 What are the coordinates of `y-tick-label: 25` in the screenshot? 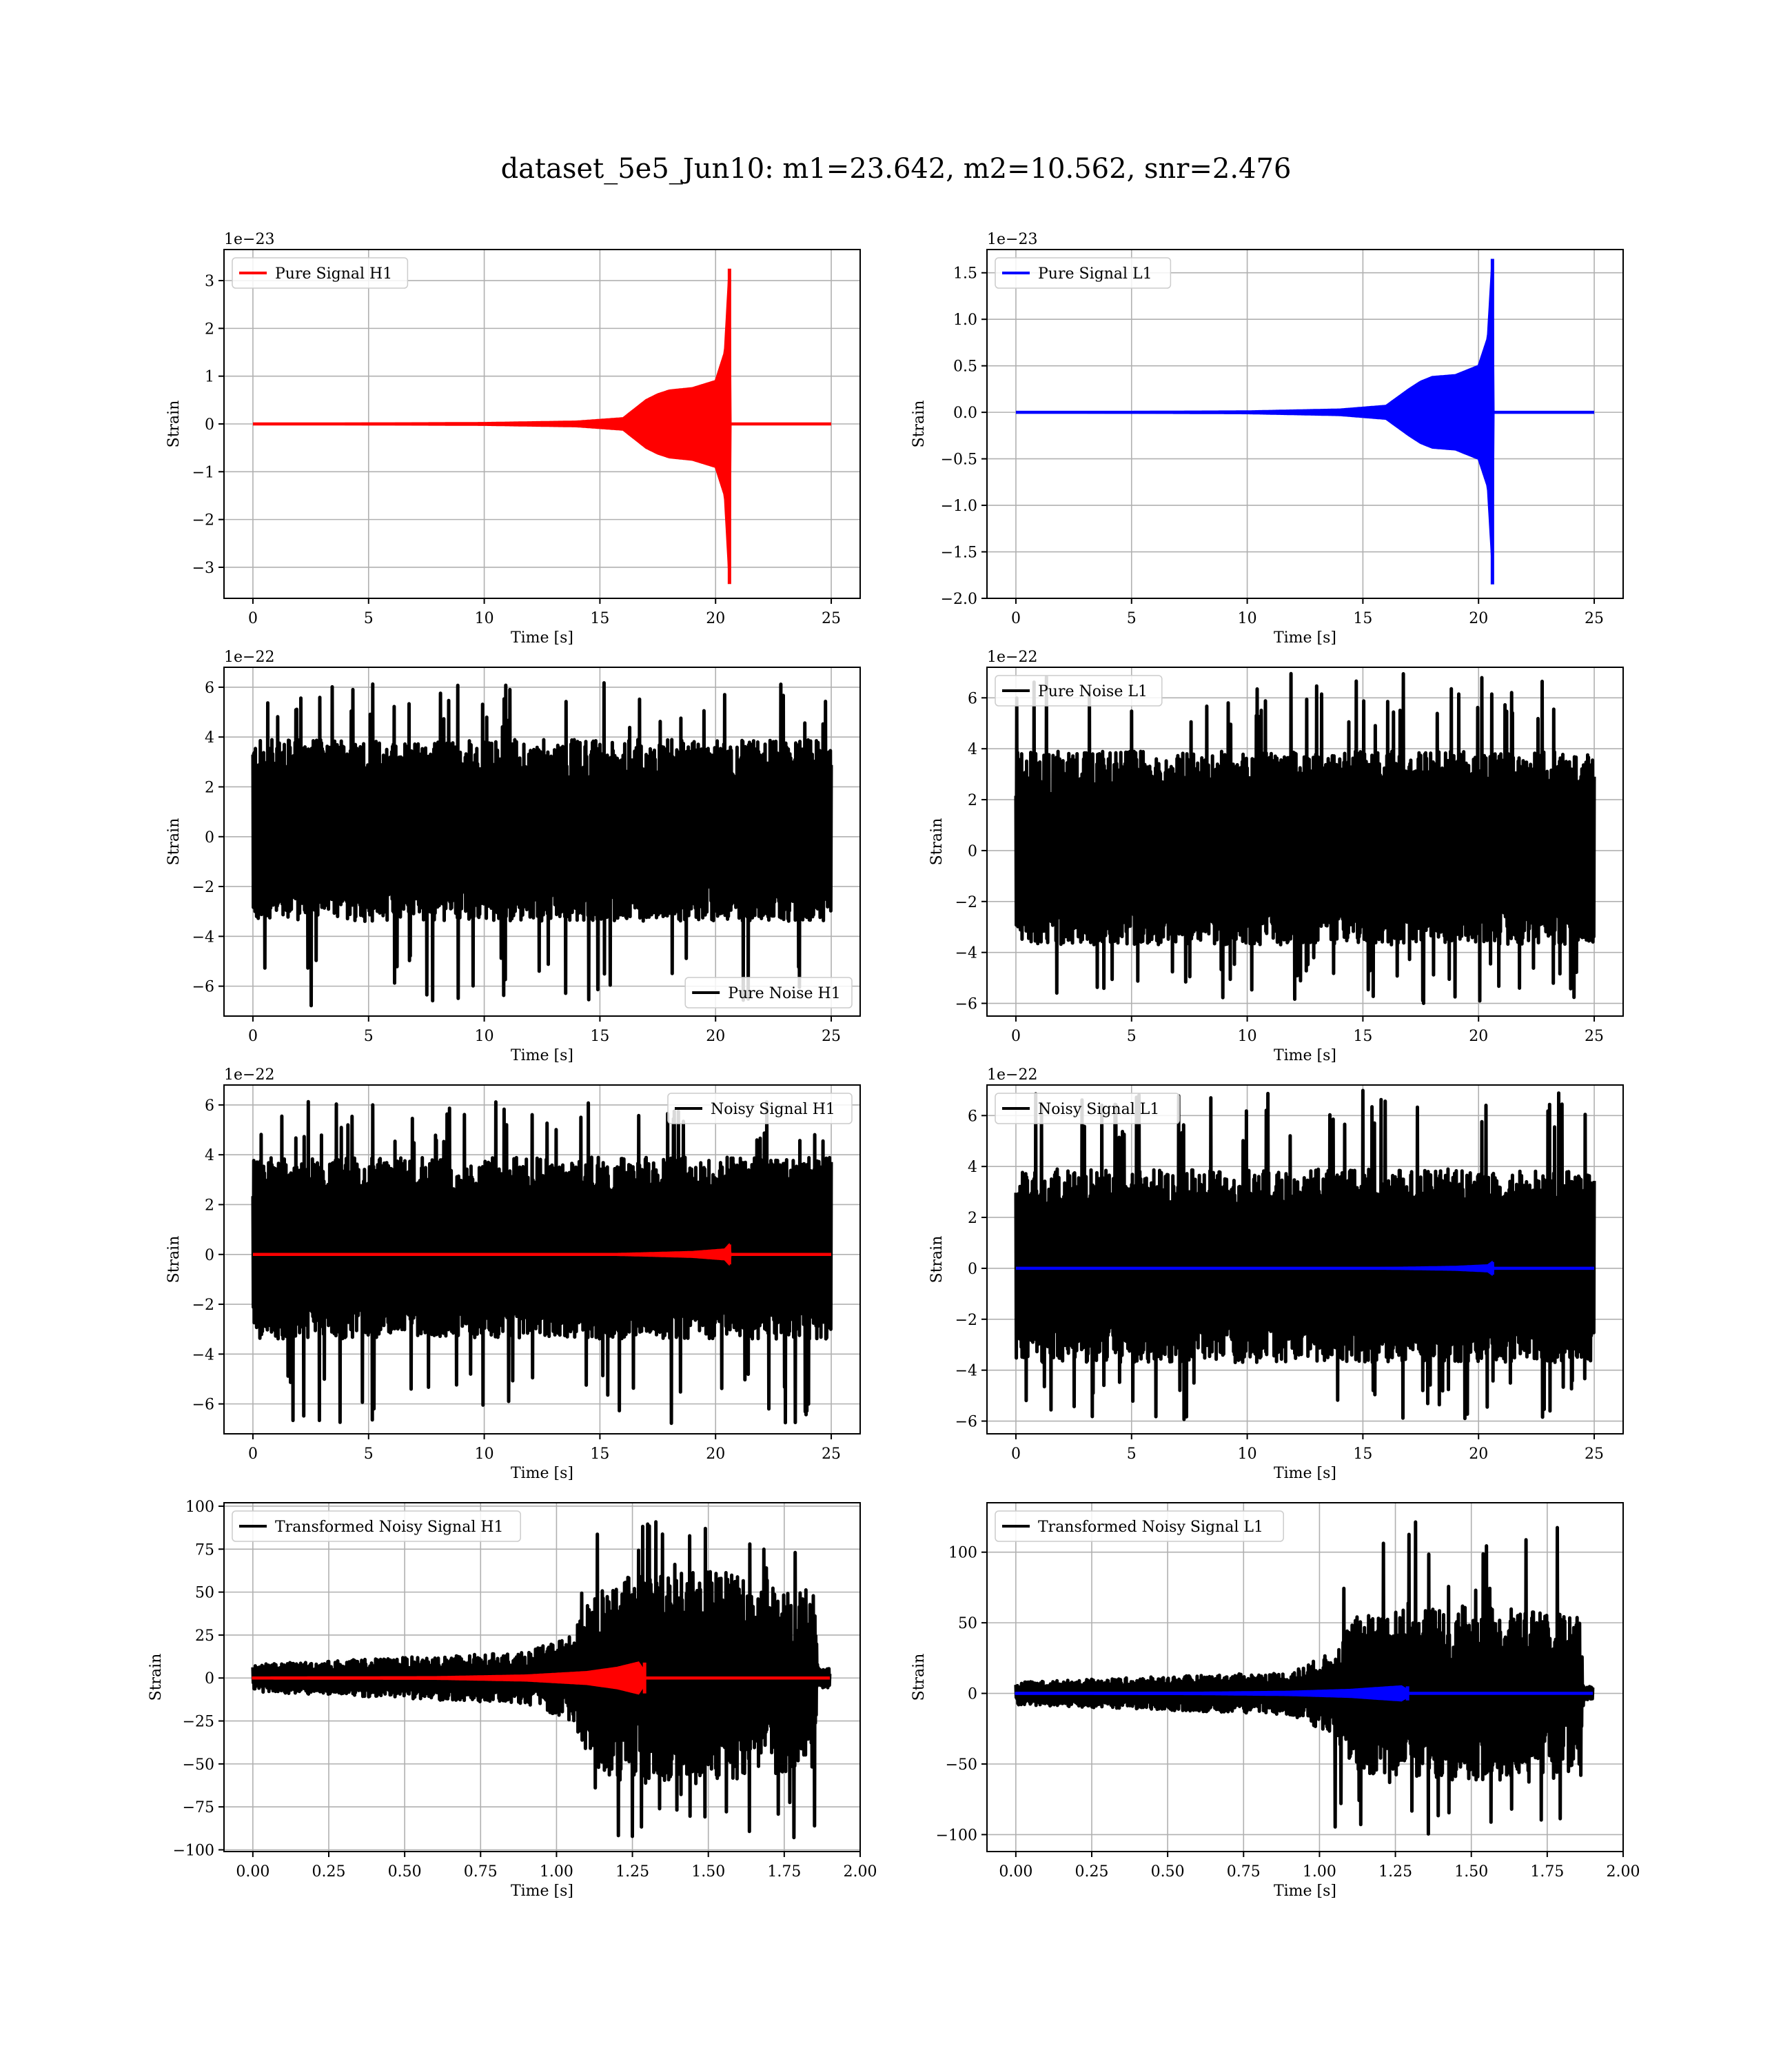 It's located at (204, 1636).